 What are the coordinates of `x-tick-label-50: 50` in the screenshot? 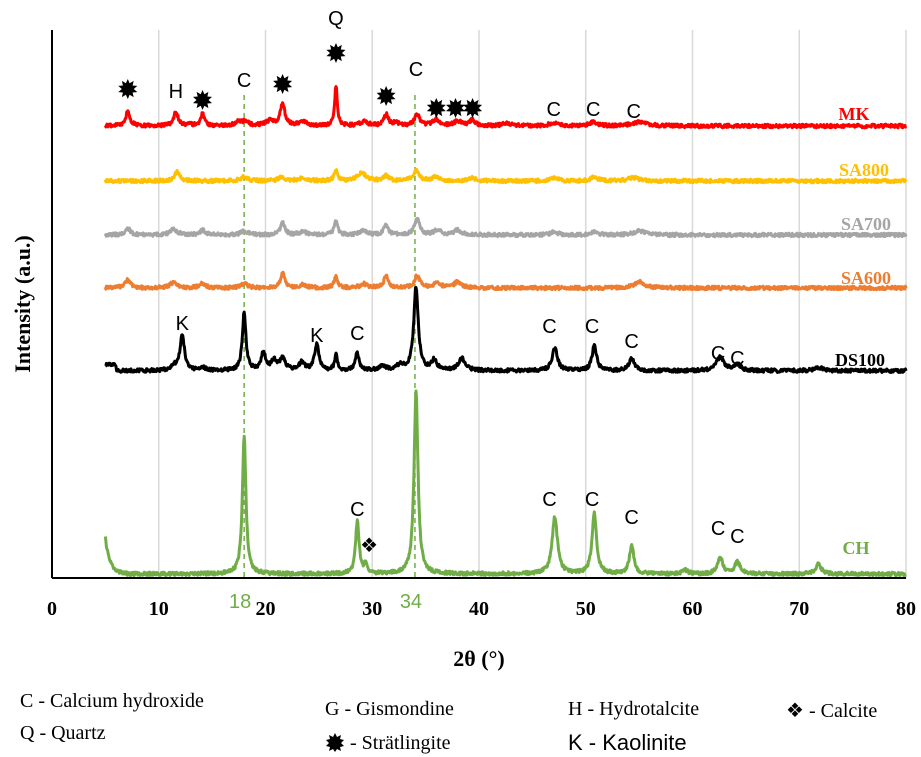 It's located at (586, 609).